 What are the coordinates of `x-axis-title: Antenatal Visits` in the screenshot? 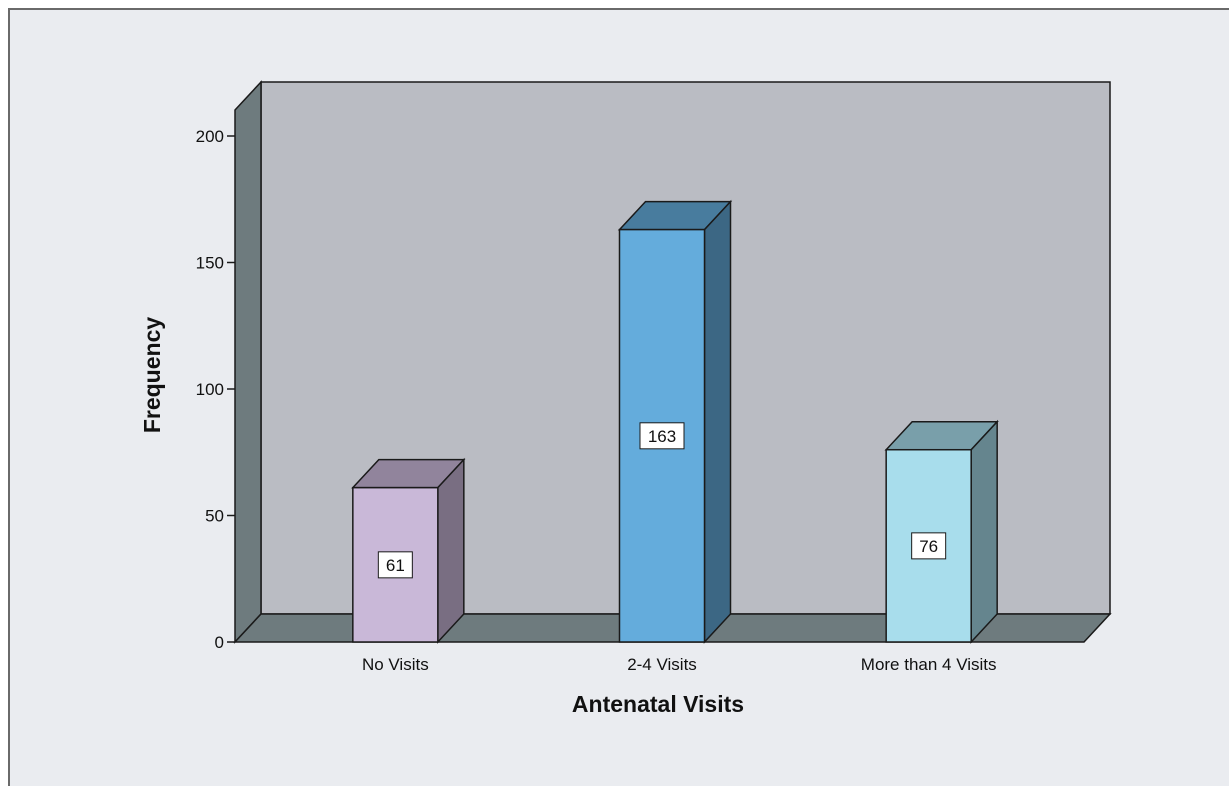 It's located at (658, 704).